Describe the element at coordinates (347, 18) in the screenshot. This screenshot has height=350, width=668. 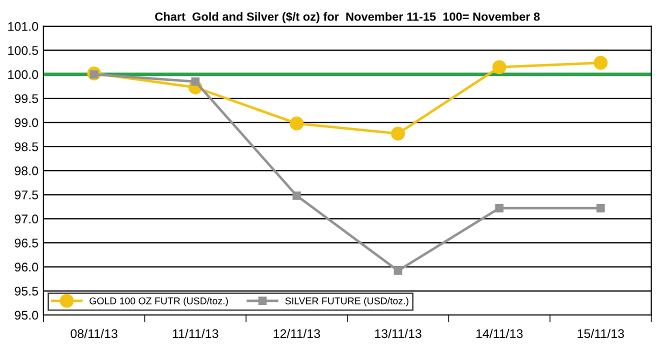
I see `chart-title: Chart Gold and Silver ($/t oz) for November 11-15 100= November 8` at that location.